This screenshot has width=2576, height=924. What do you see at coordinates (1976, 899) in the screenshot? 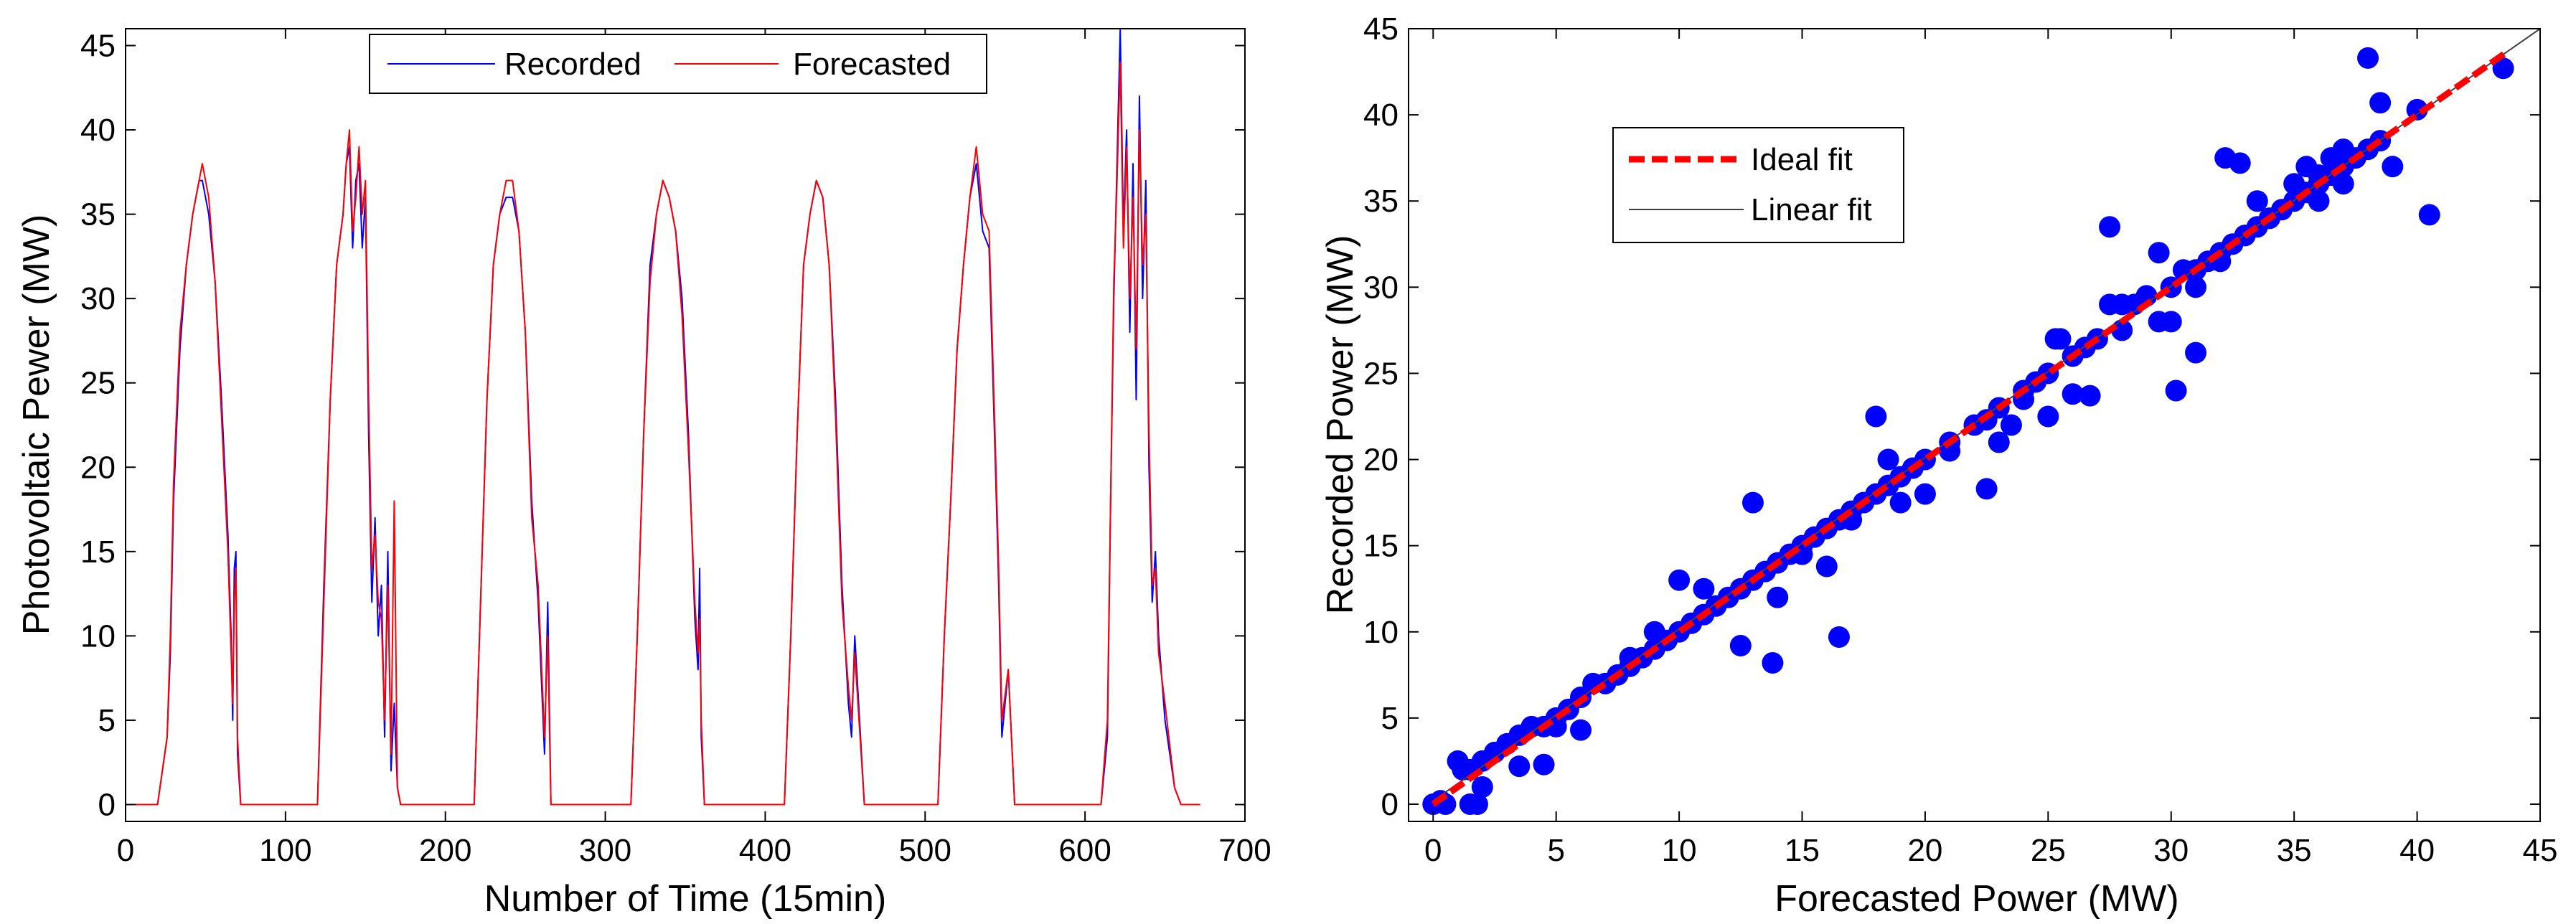
I see `x-axis-label: Forecasted Power (MW)` at bounding box center [1976, 899].